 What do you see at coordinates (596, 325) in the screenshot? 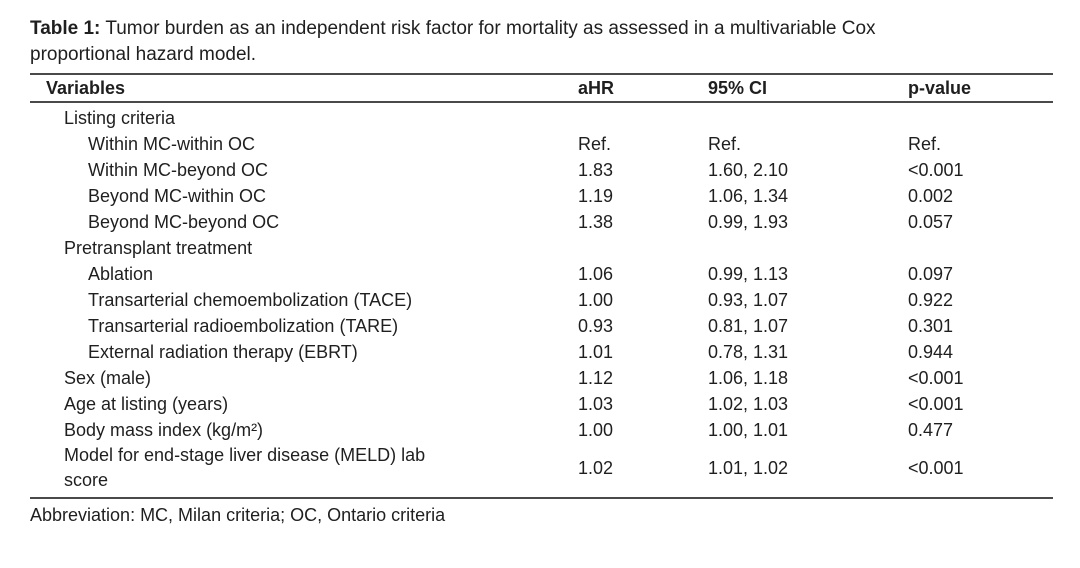
I see `ahr-cell: 0.93` at bounding box center [596, 325].